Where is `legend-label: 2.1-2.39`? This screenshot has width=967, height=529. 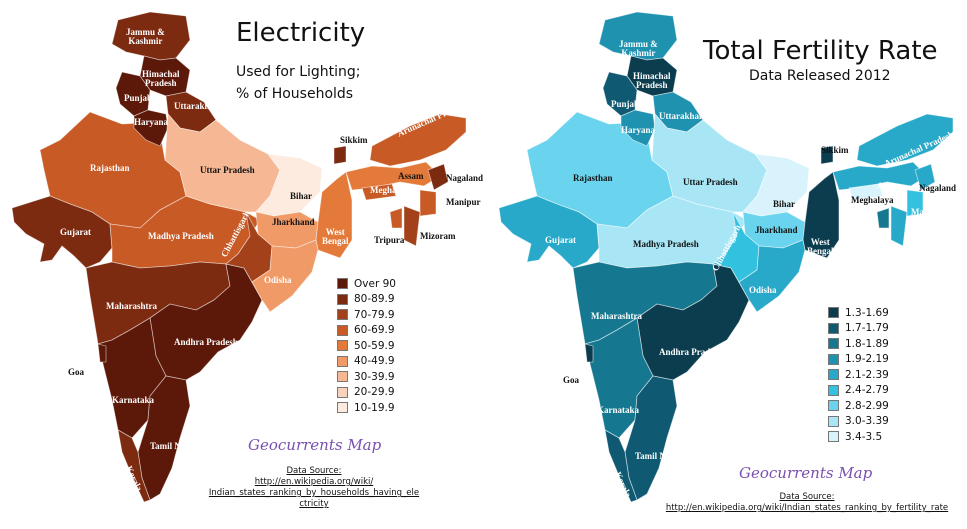 legend-label: 2.1-2.39 is located at coordinates (867, 374).